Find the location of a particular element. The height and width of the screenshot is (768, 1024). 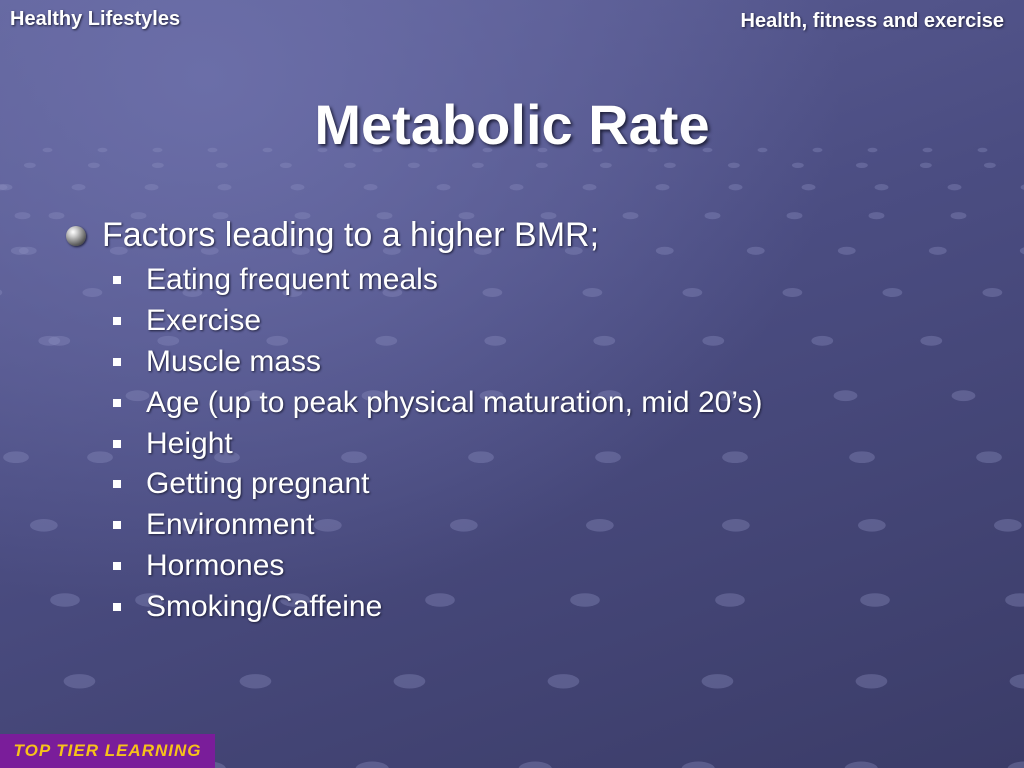

sub-bullet-text: Smoking/Caffeine is located at coordinates (264, 606).